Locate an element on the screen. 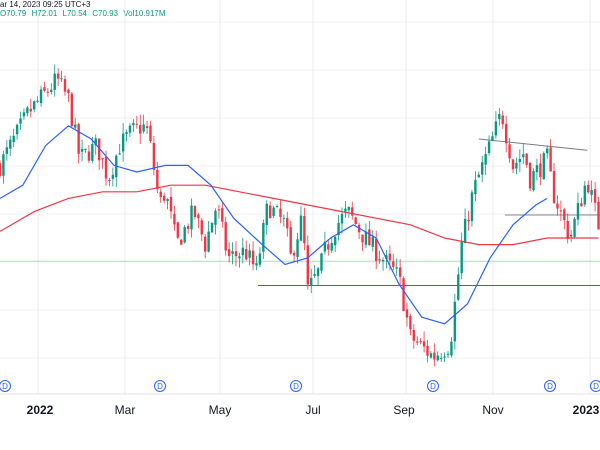 This screenshot has width=600, height=450. dividend-marker-3: D is located at coordinates (433, 386).